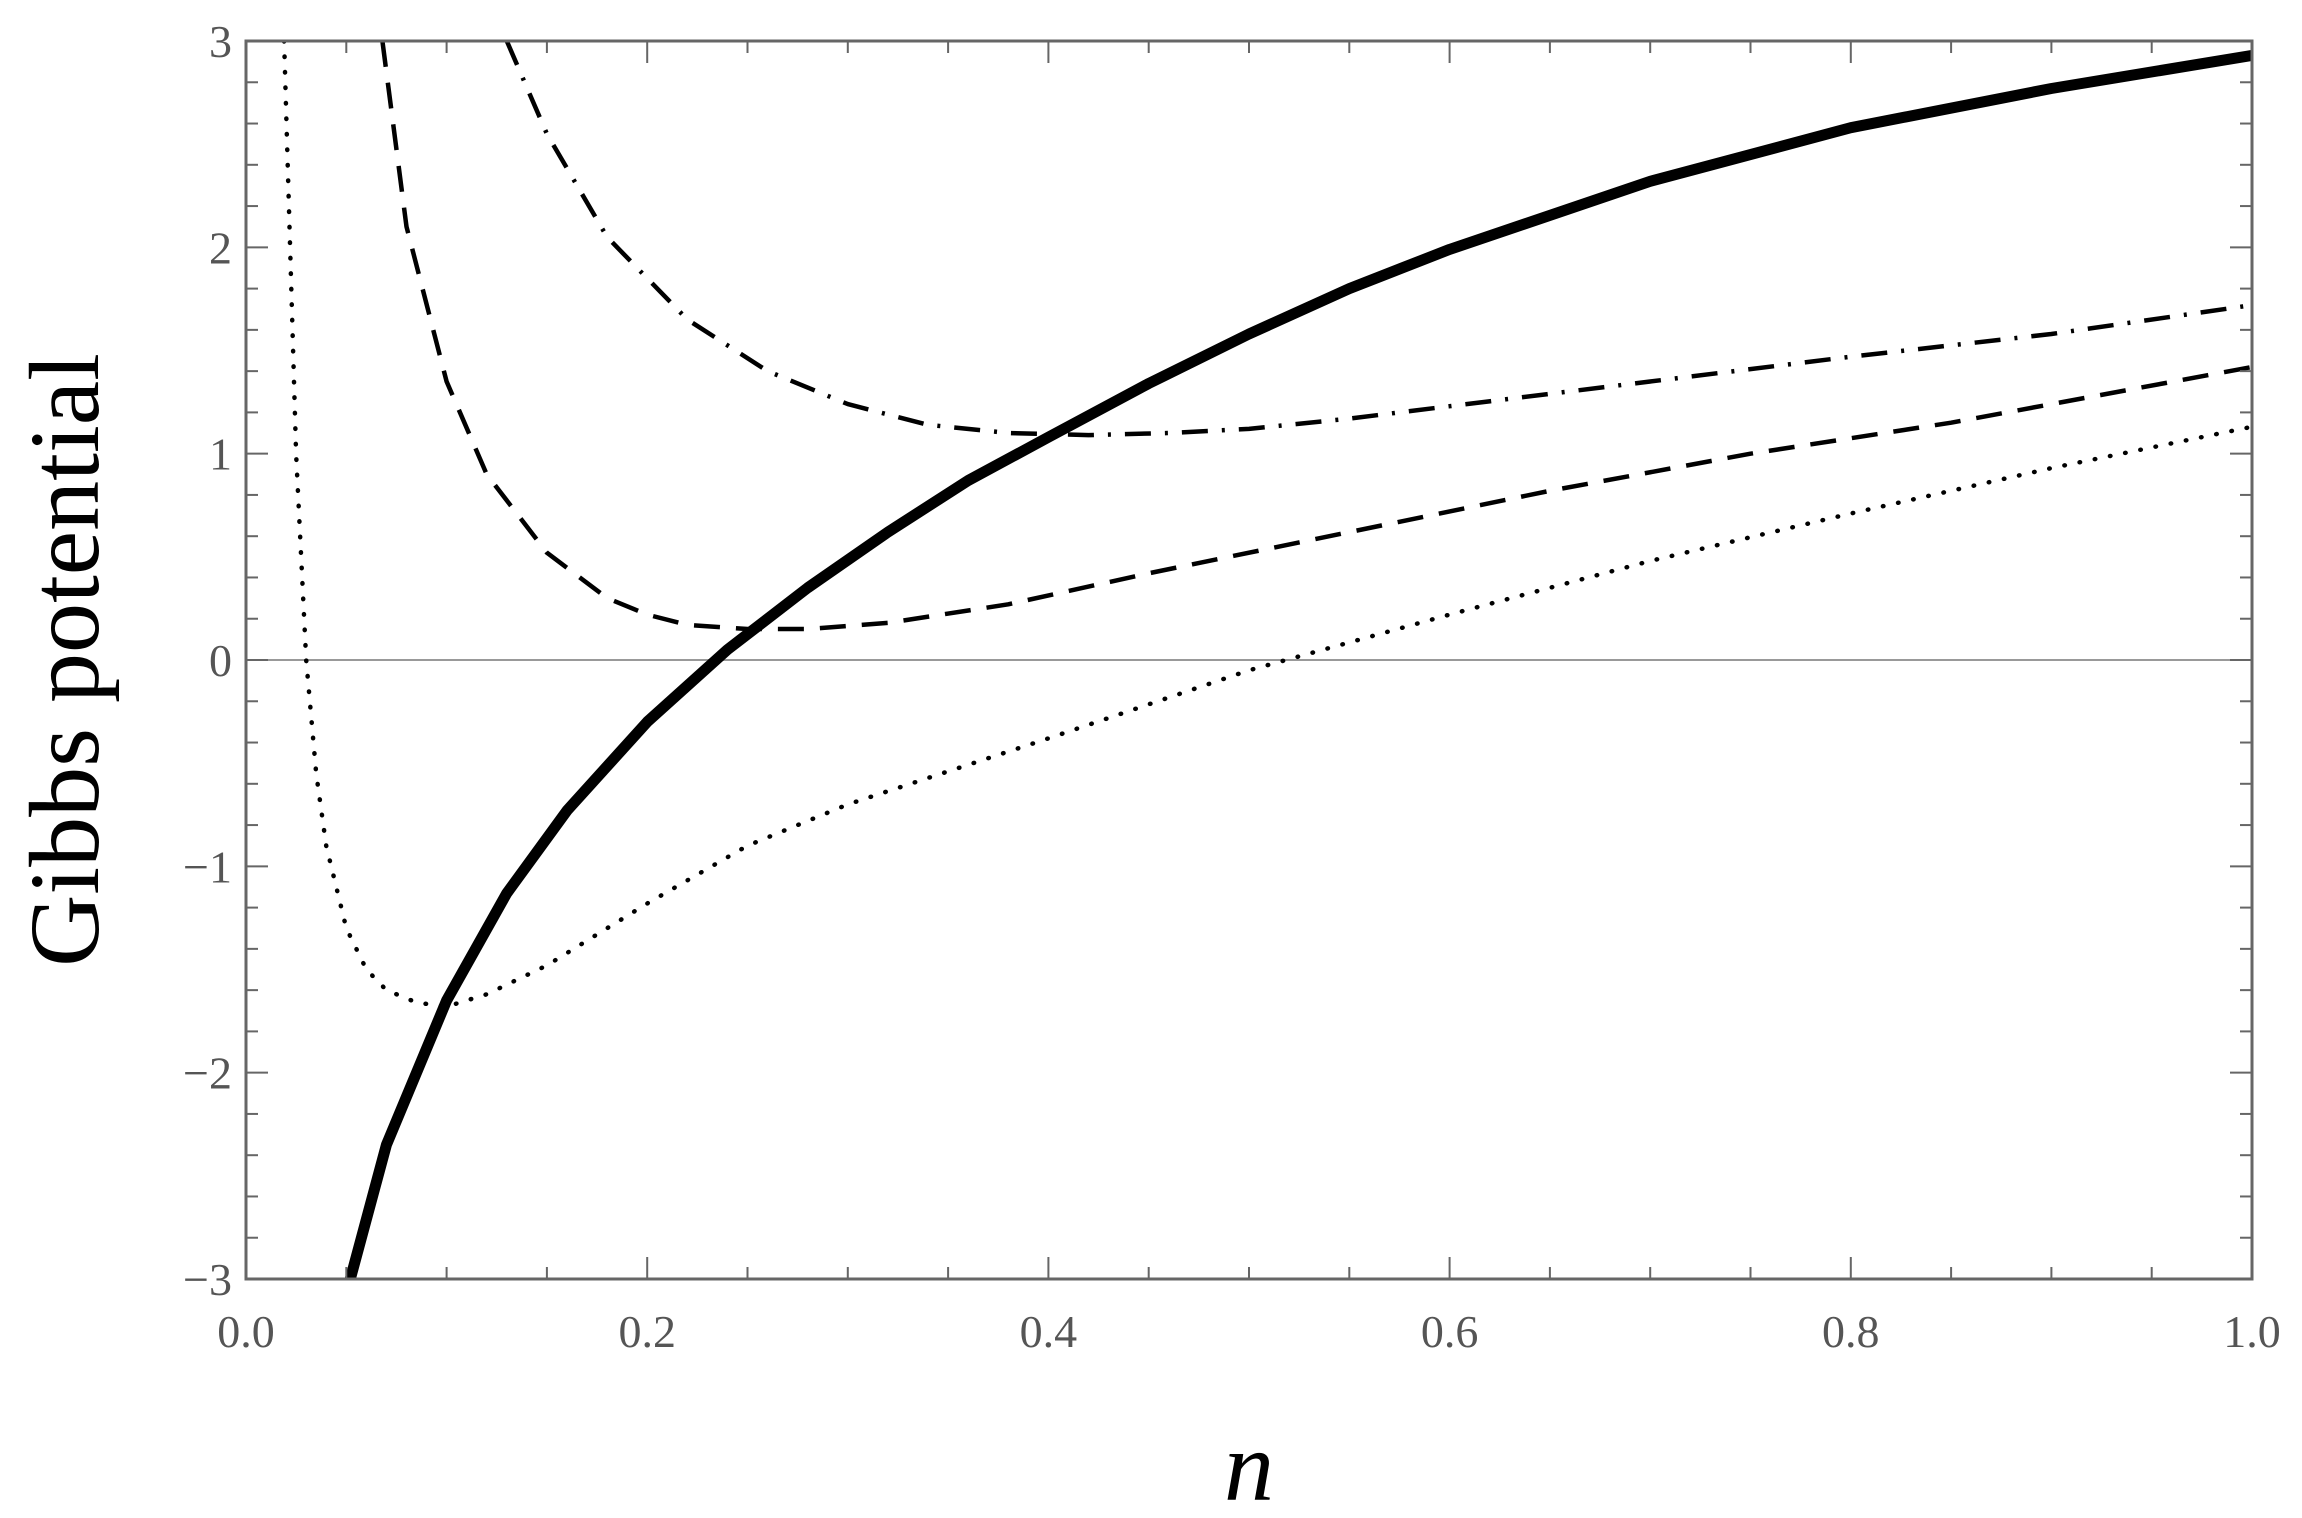 The height and width of the screenshot is (1518, 2302). I want to click on y-axis-title: Gibbs potential, so click(64, 660).